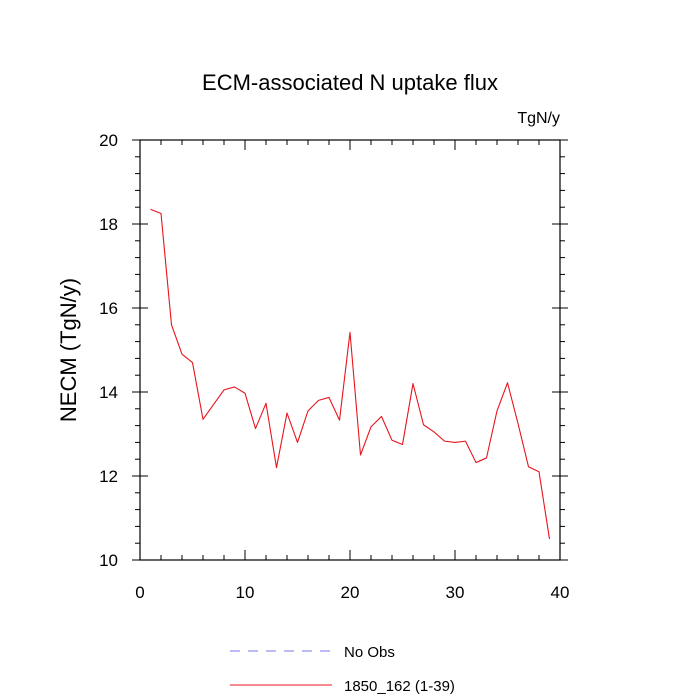 This screenshot has height=700, width=700. Describe the element at coordinates (108, 308) in the screenshot. I see `y-tick-label: 16` at that location.